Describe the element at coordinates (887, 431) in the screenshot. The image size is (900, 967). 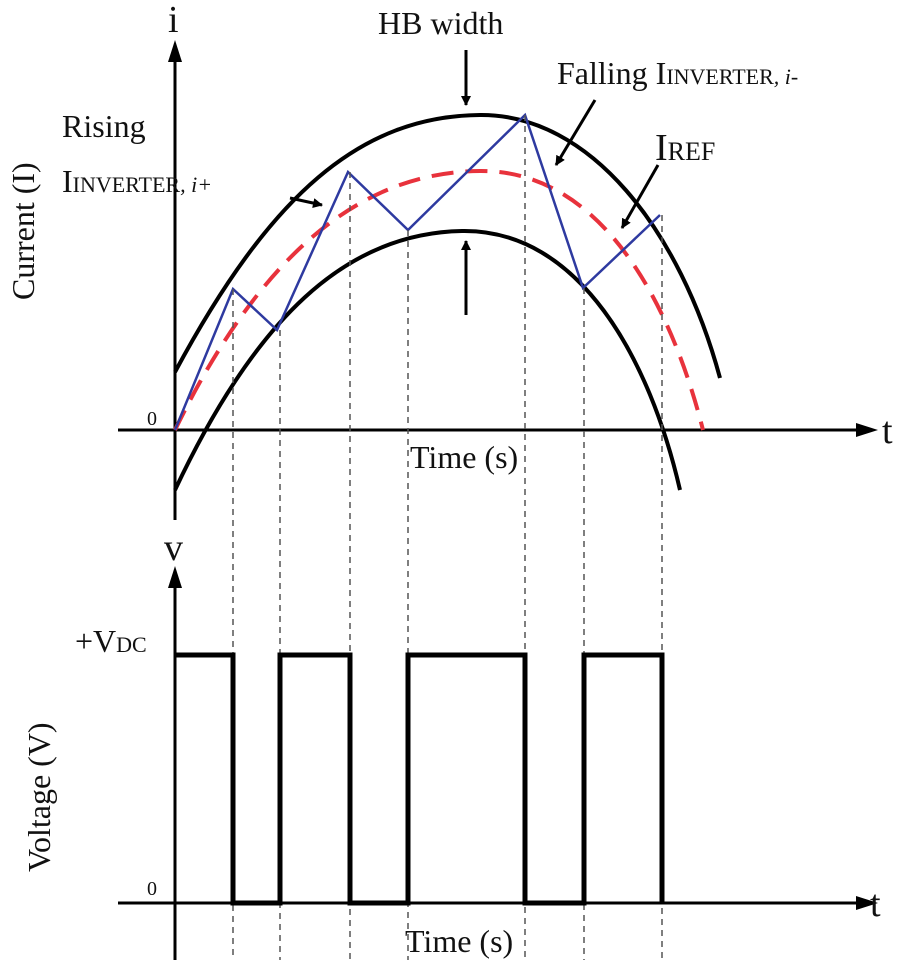
I see `top-x-axis-symbol: t` at that location.